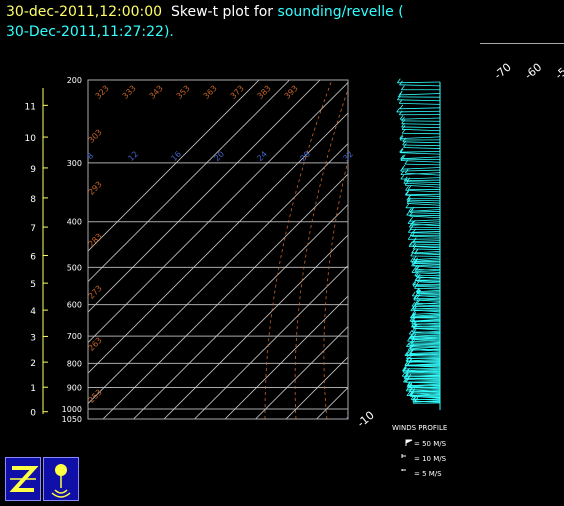  What do you see at coordinates (61, 479) in the screenshot?
I see `weather-balloon-icon` at bounding box center [61, 479].